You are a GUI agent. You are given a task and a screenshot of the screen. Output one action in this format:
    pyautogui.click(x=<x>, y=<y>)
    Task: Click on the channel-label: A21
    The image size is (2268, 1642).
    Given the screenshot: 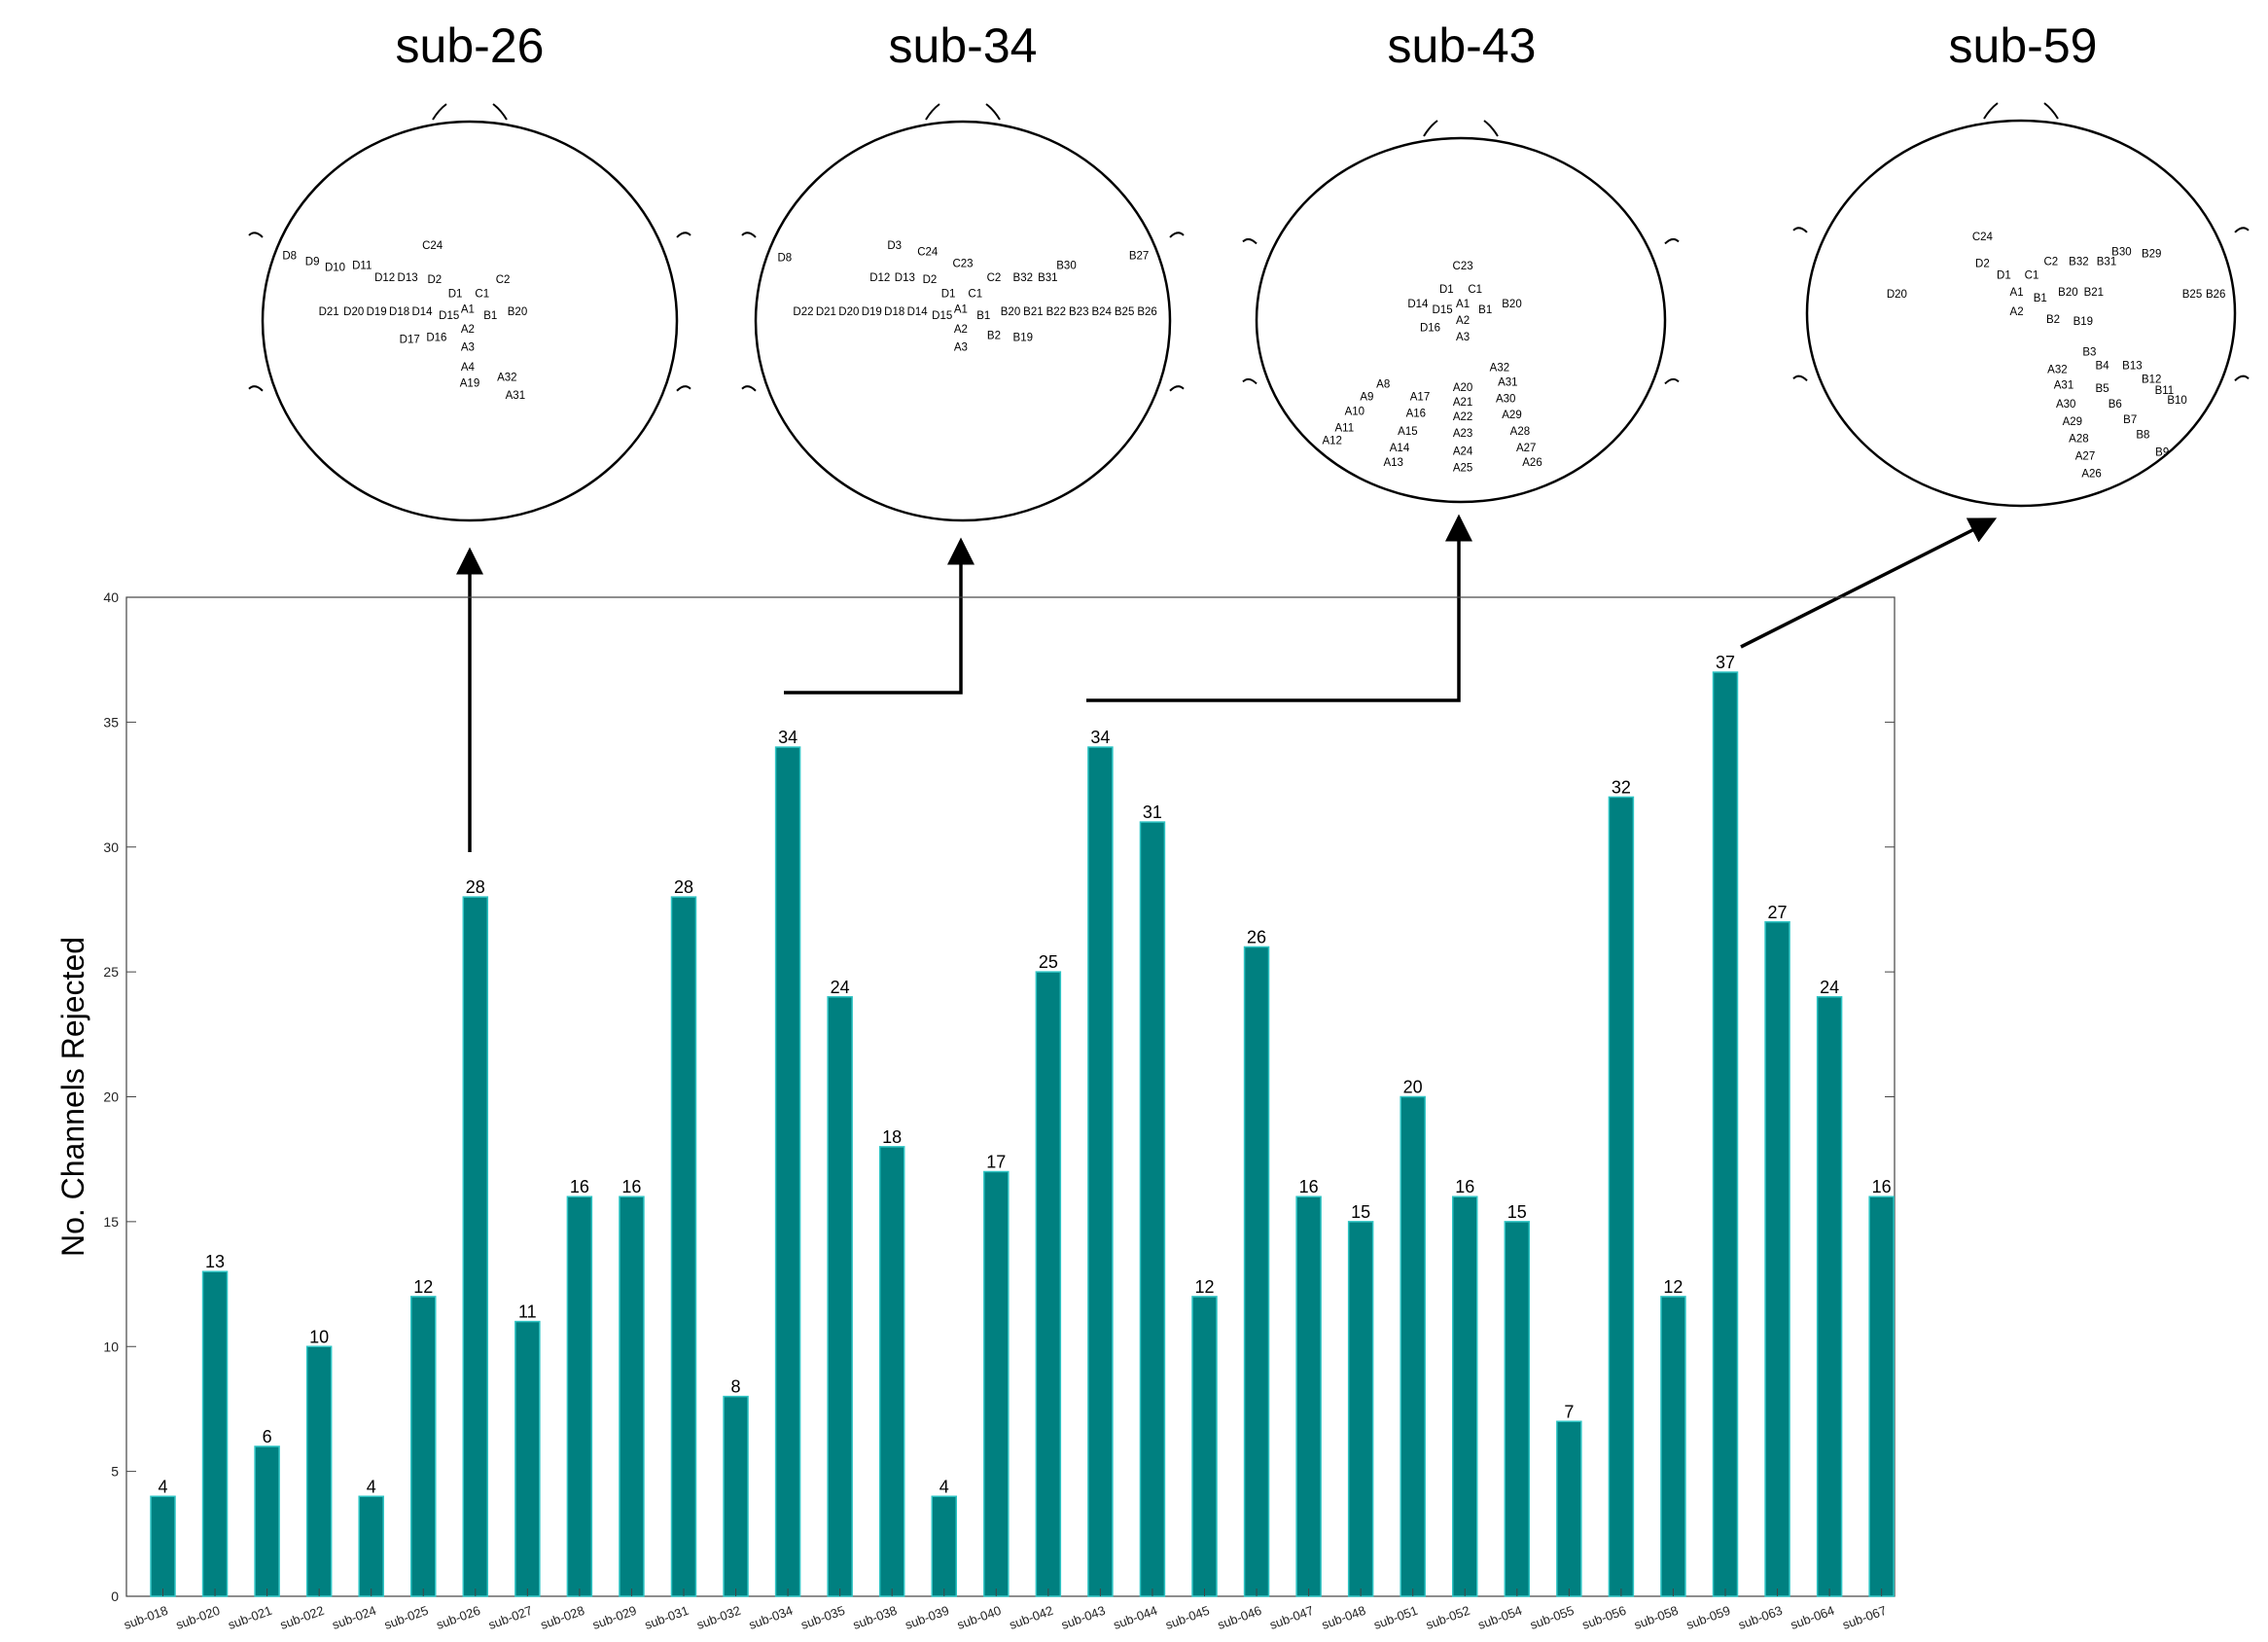 What is the action you would take?
    pyautogui.click(x=1462, y=403)
    